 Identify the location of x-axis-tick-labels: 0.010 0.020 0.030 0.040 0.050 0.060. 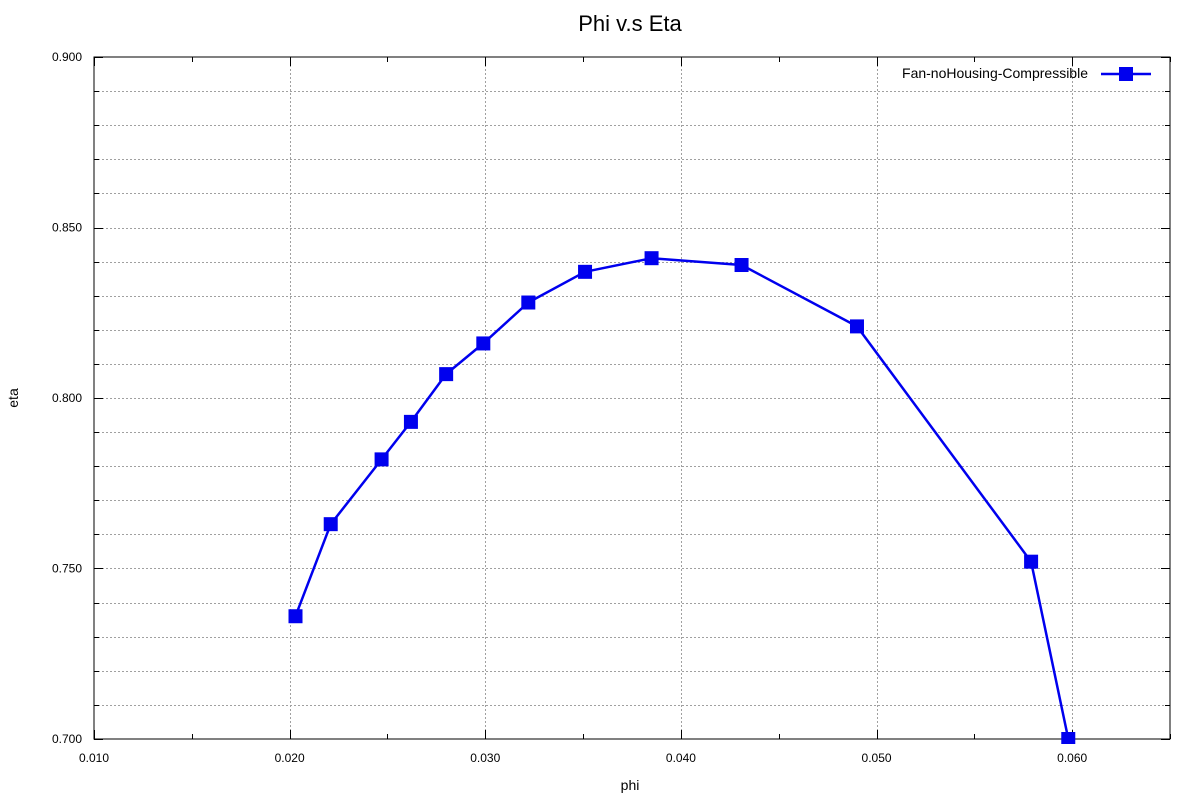
(583, 758).